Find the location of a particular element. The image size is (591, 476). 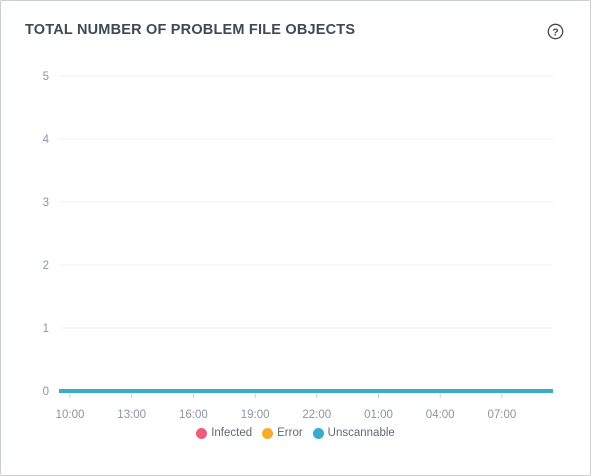

x-tick-label: 13:00 is located at coordinates (131, 415).